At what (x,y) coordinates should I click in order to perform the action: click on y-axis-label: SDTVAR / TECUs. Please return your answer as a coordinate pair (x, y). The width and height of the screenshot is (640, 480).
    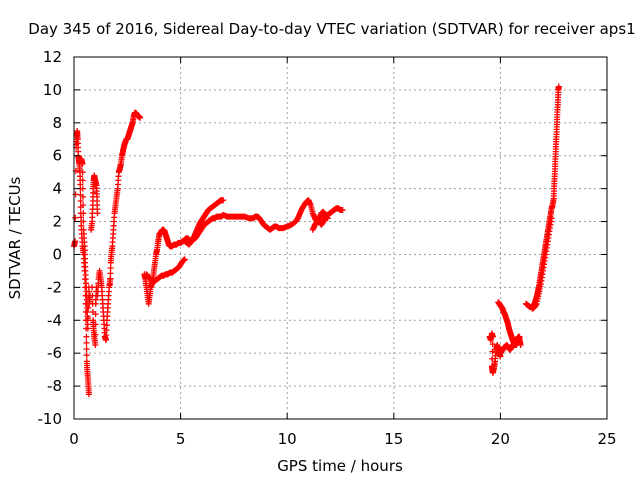
    Looking at the image, I should click on (15, 237).